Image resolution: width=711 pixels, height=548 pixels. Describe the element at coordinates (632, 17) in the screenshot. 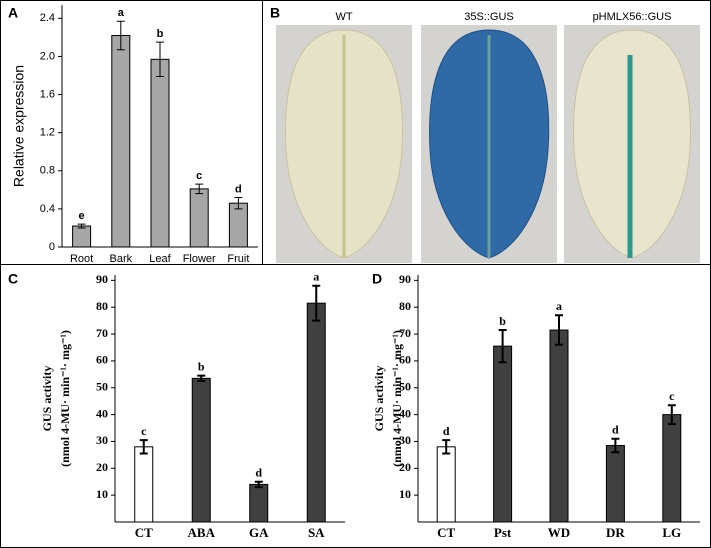

I see `image-title: pHMLX56::GUS` at that location.